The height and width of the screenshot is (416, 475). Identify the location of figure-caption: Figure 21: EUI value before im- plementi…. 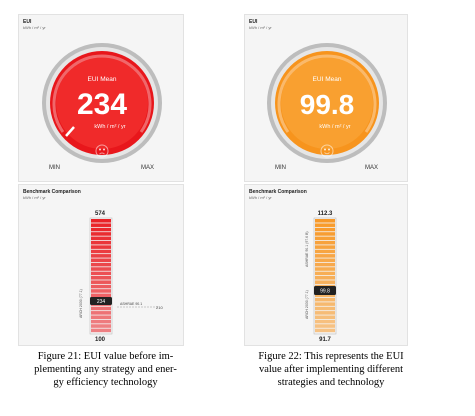
(105, 369).